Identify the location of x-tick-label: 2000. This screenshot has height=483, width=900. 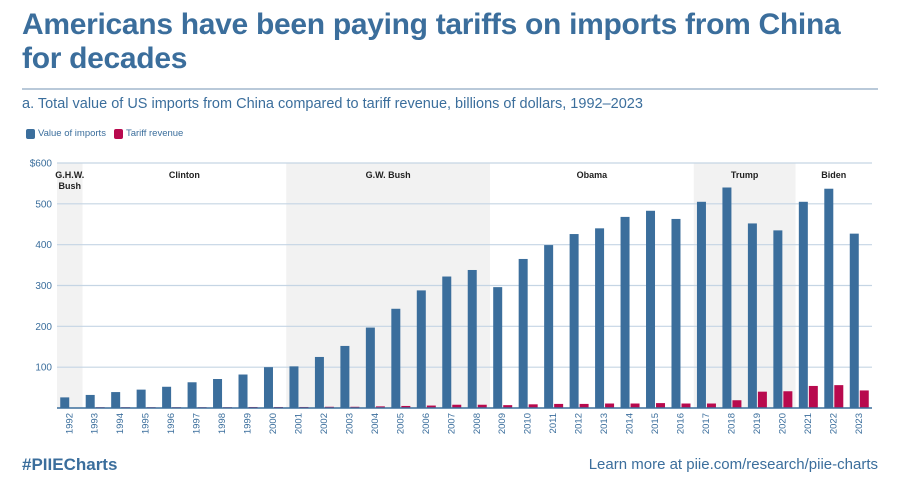
(273, 423).